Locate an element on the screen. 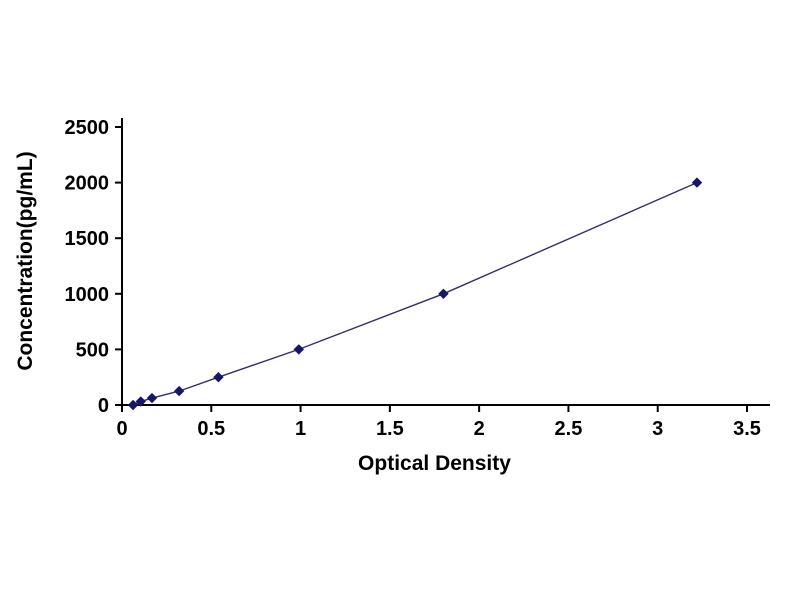 Image resolution: width=800 pixels, height=600 pixels. svg-text: 3 is located at coordinates (657, 429).